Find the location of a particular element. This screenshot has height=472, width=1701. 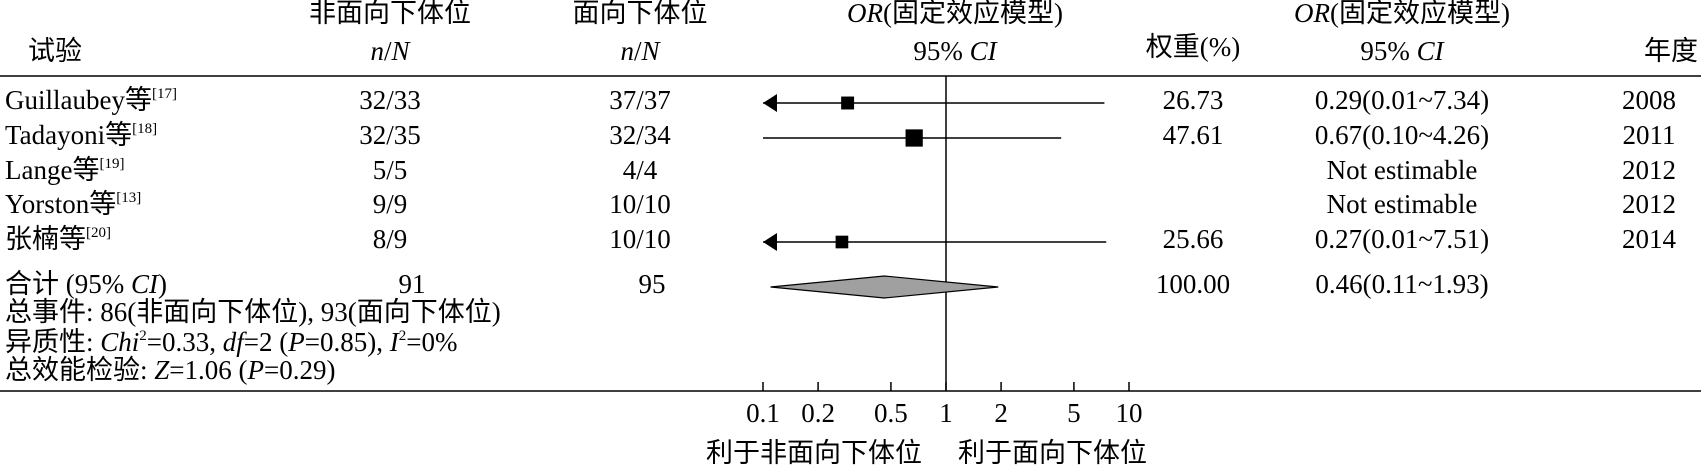

header-group2-sub-part: N is located at coordinates (651, 51).